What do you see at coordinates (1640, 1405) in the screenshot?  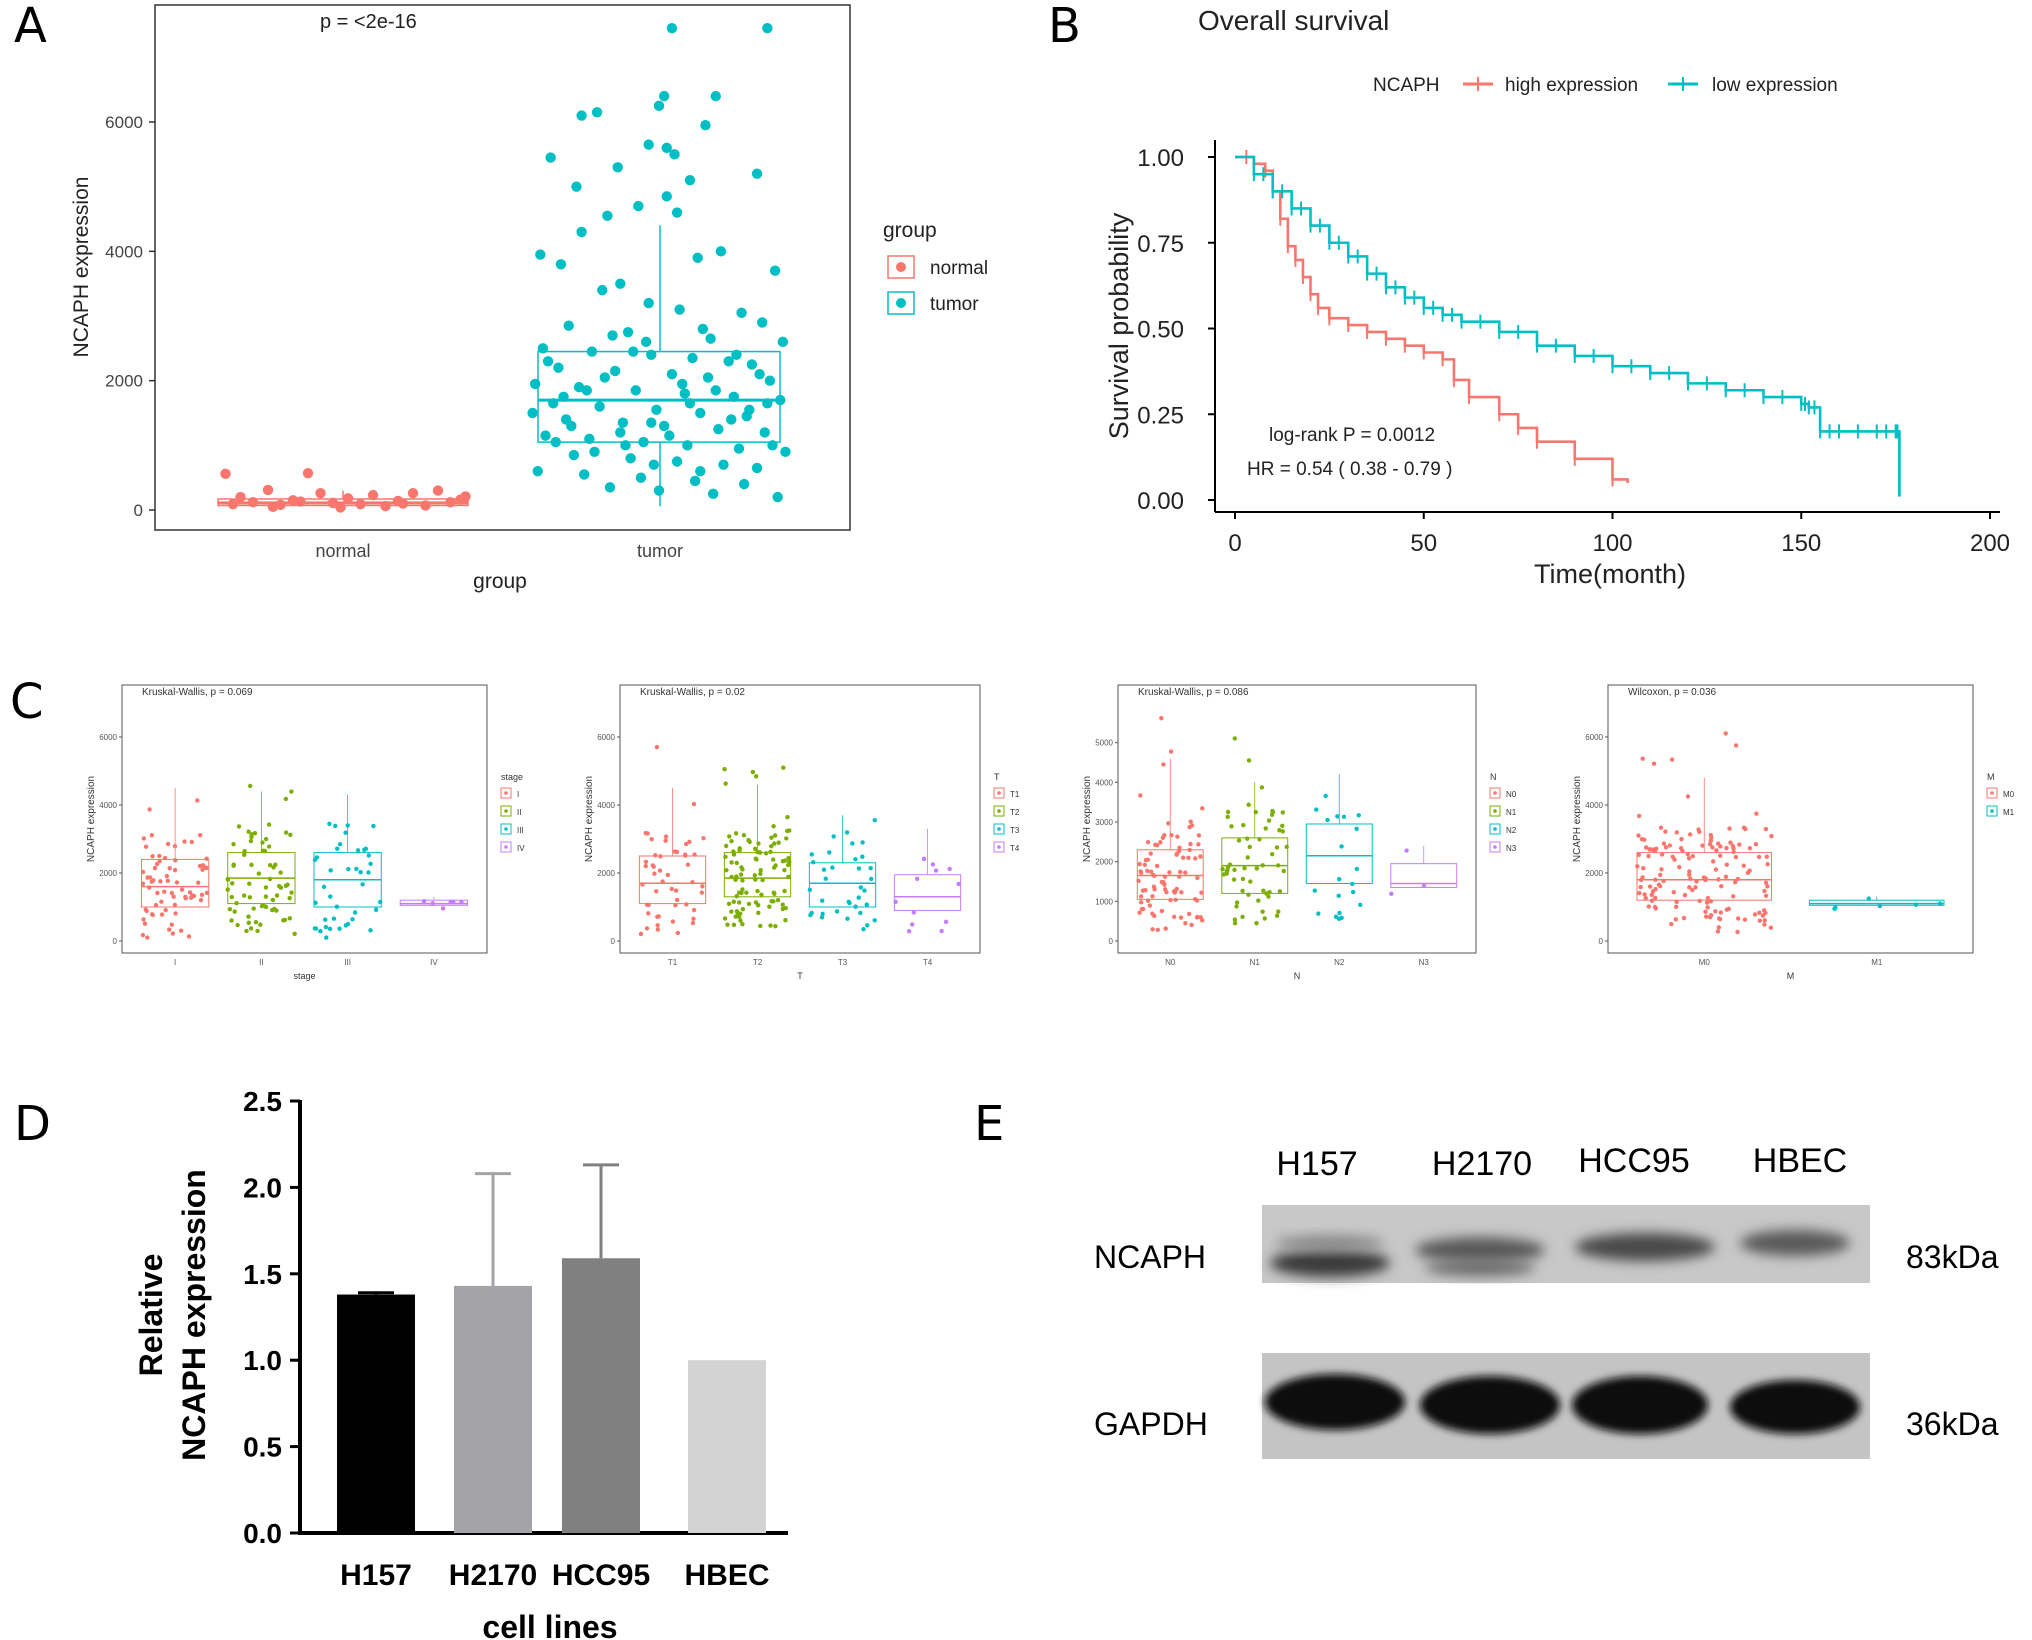 I see `blot-band-gapdh-hcc95` at bounding box center [1640, 1405].